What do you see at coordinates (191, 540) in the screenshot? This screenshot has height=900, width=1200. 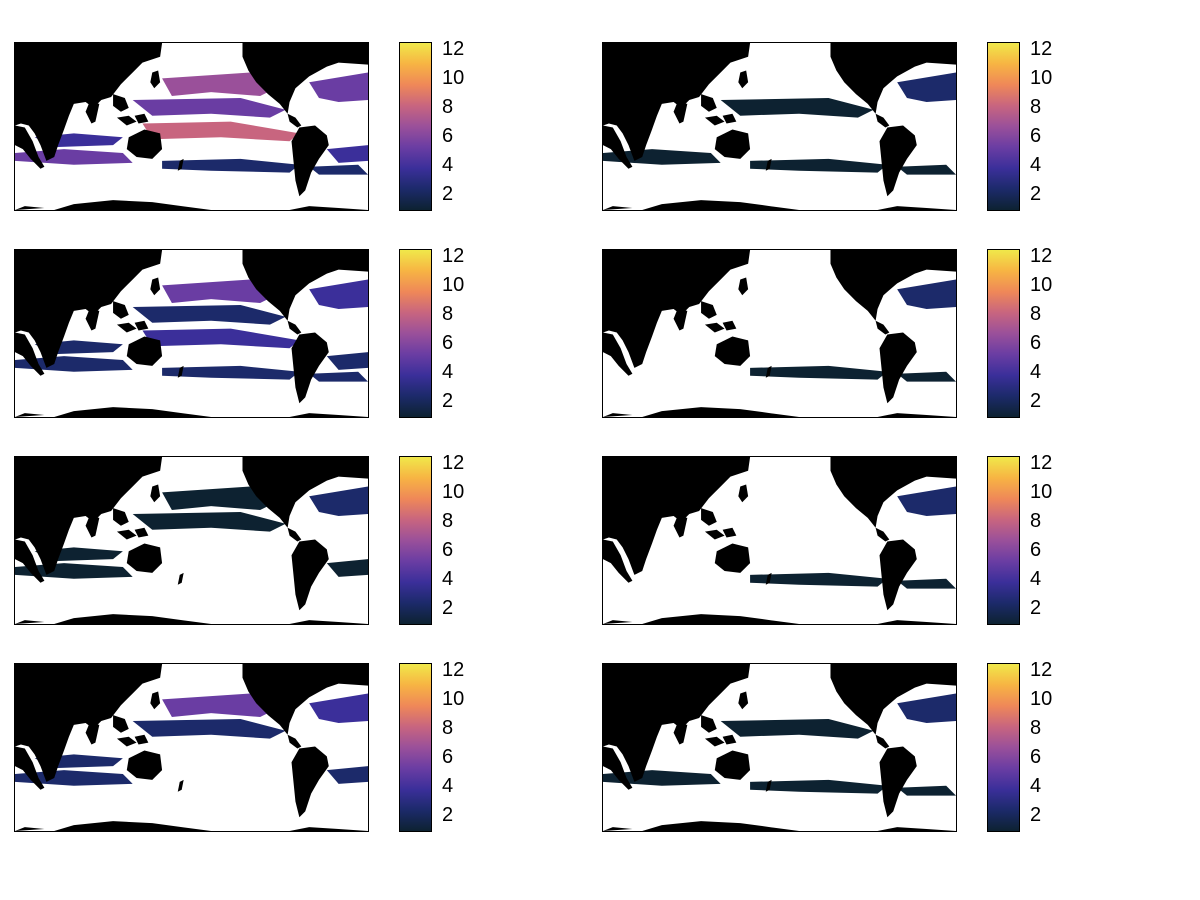 I see `map-panel-r3c1` at bounding box center [191, 540].